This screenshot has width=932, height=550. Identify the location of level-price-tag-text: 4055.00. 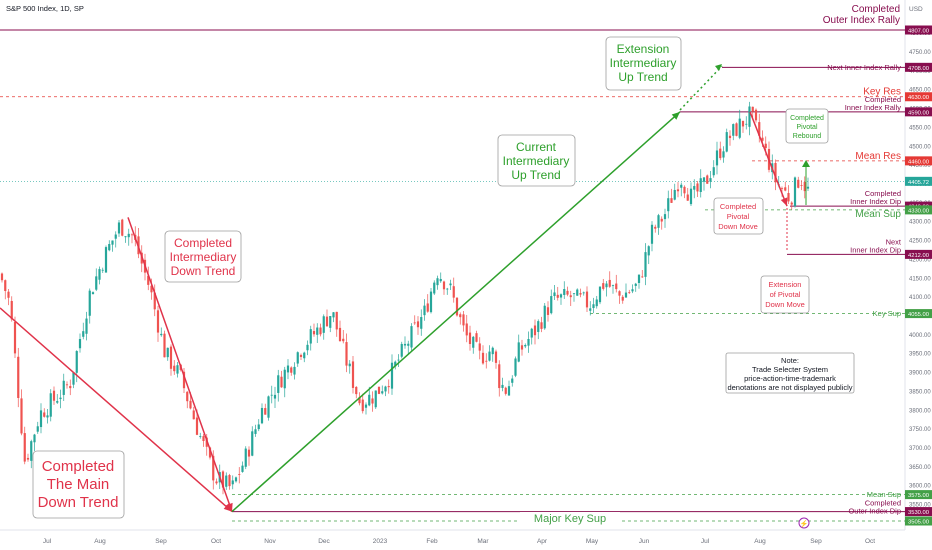
(918, 315).